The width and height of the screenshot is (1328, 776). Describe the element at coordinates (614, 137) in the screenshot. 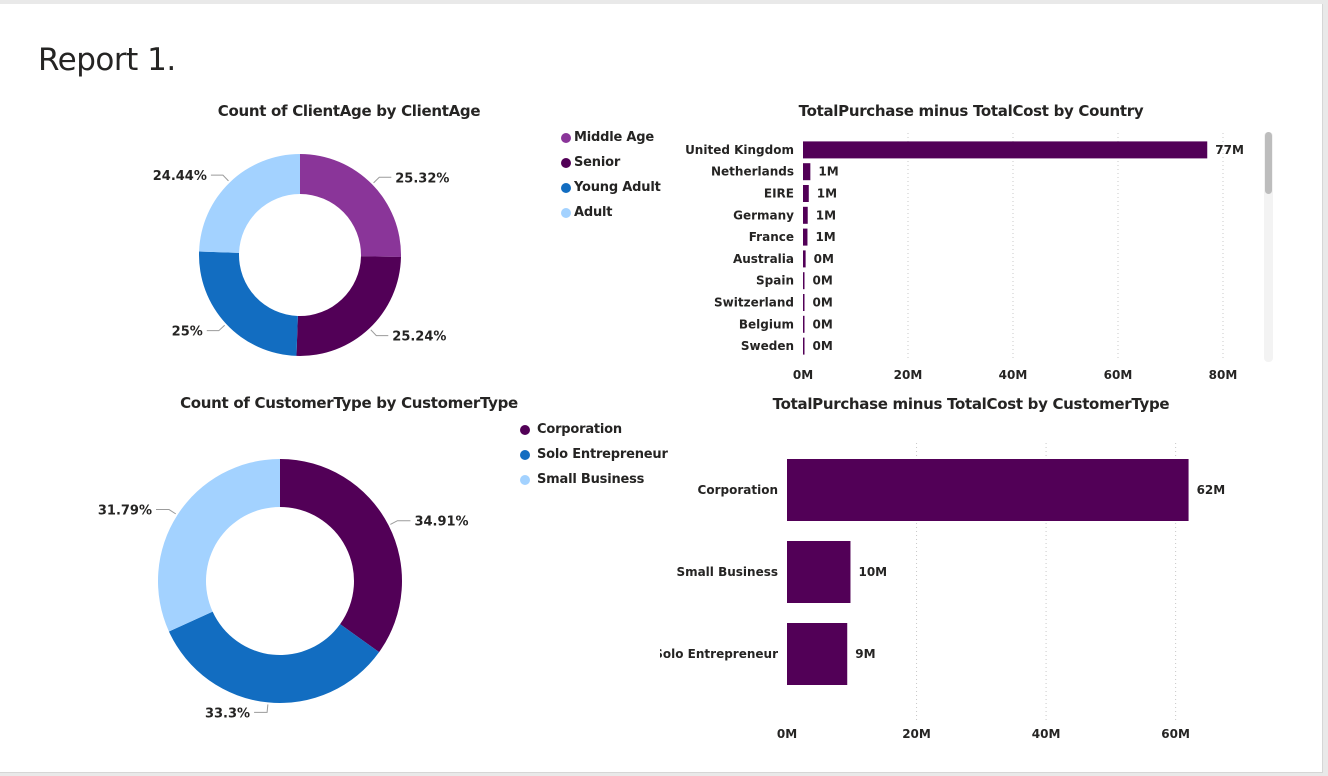

I see `legend-label: Middle Age` at that location.